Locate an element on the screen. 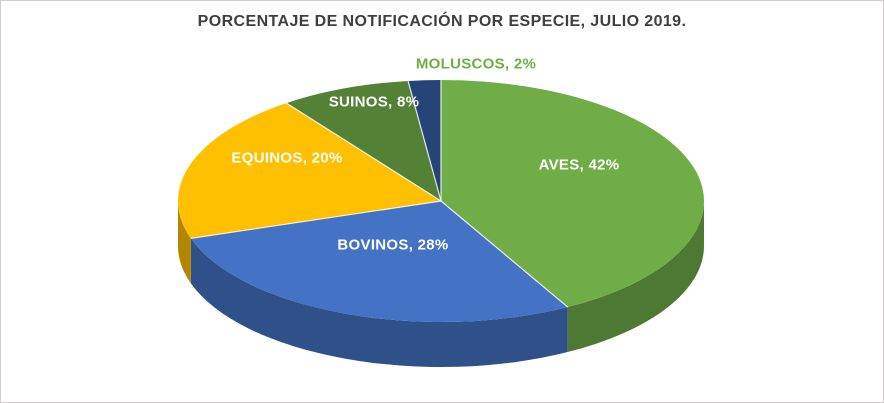 The image size is (884, 403). slice-label-equinos: EQUINOS, 20% is located at coordinates (286, 158).